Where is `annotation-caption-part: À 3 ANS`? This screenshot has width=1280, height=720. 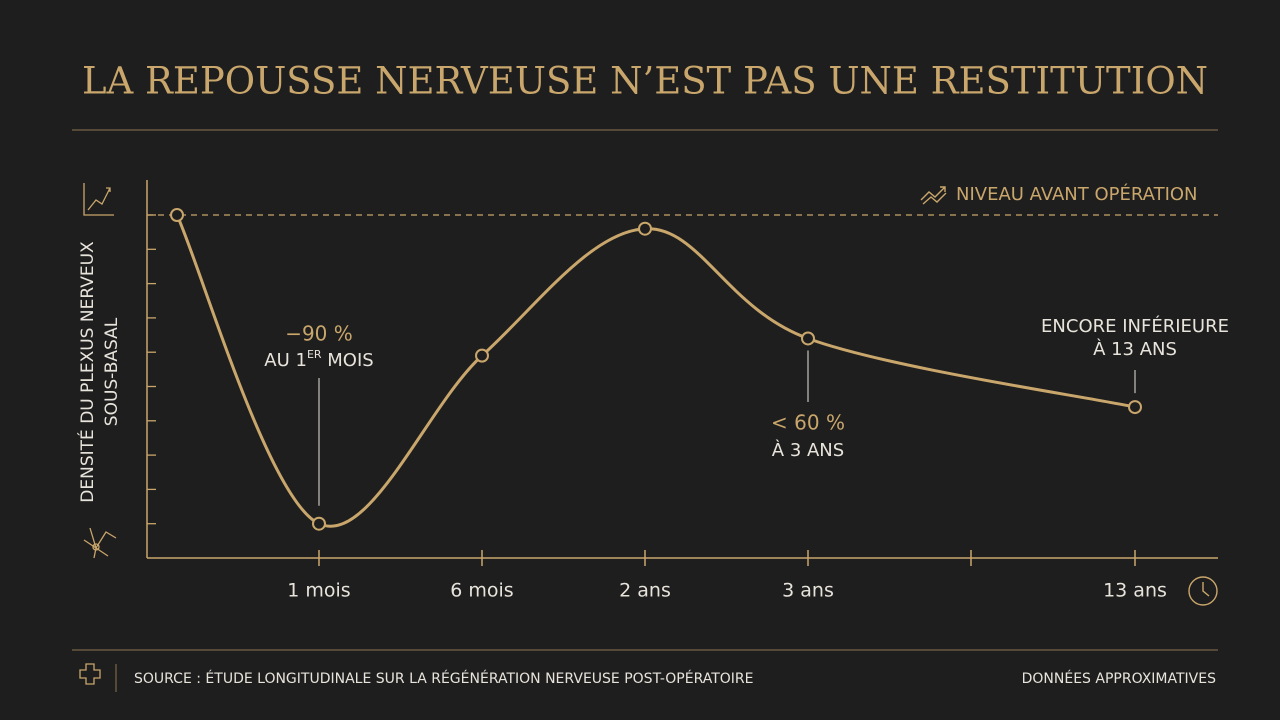 annotation-caption-part: À 3 ANS is located at coordinates (808, 450).